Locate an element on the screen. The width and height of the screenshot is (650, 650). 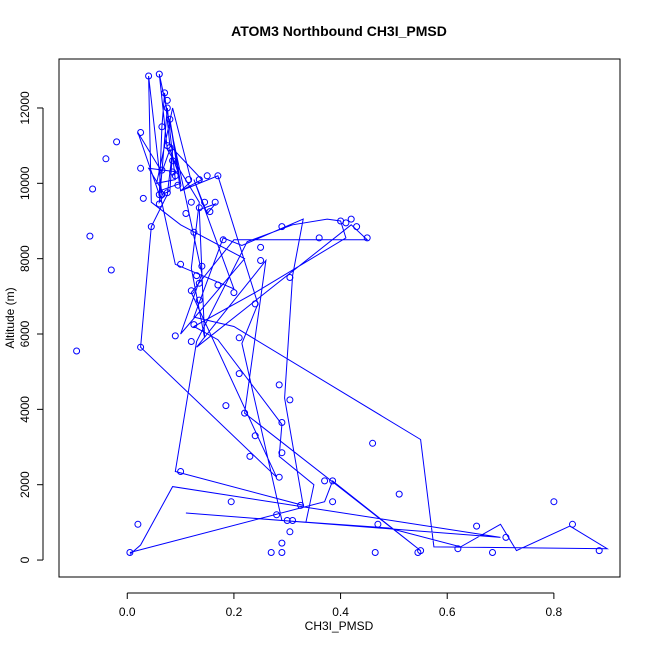
y-axis-title: Altitude (m) is located at coordinates (10, 317).